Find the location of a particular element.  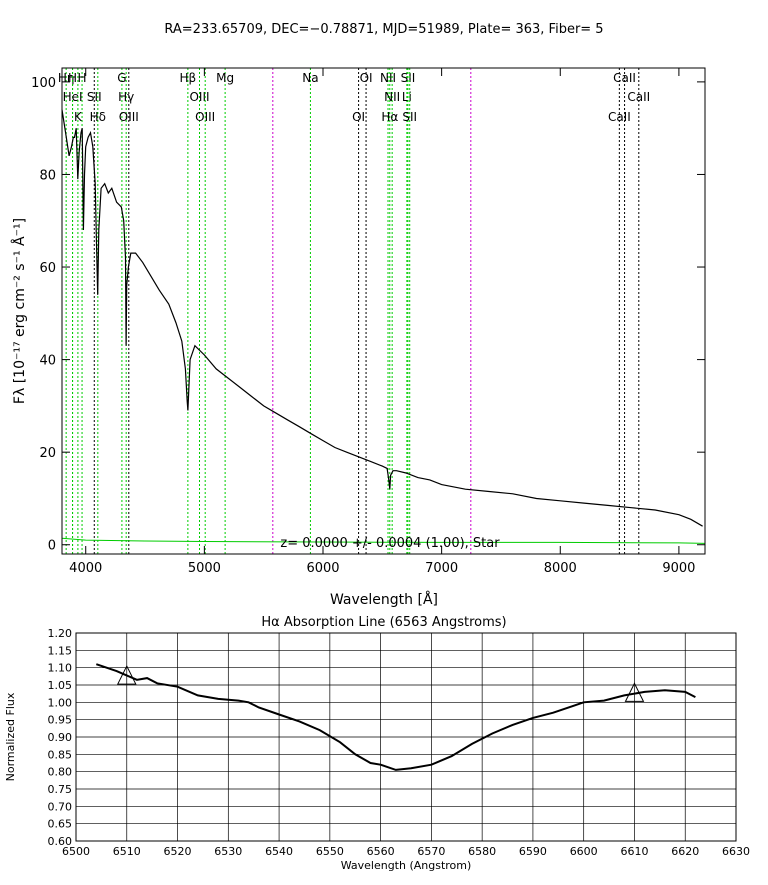

spectral-line-label-12: OIII is located at coordinates (205, 117).